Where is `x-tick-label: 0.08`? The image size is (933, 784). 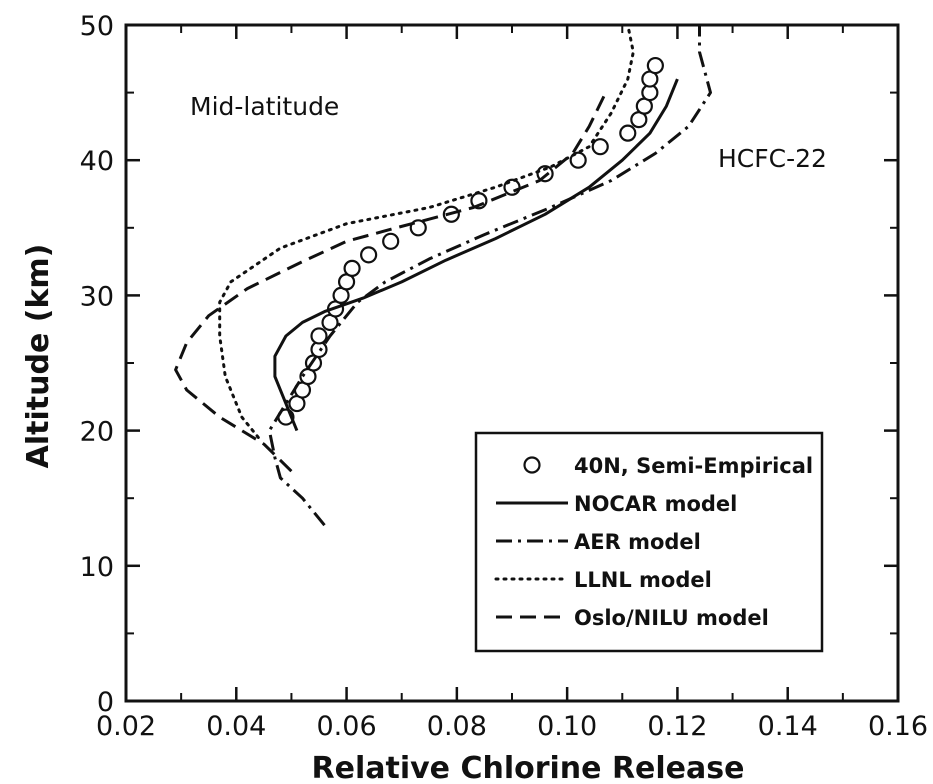 x-tick-label: 0.08 is located at coordinates (457, 726).